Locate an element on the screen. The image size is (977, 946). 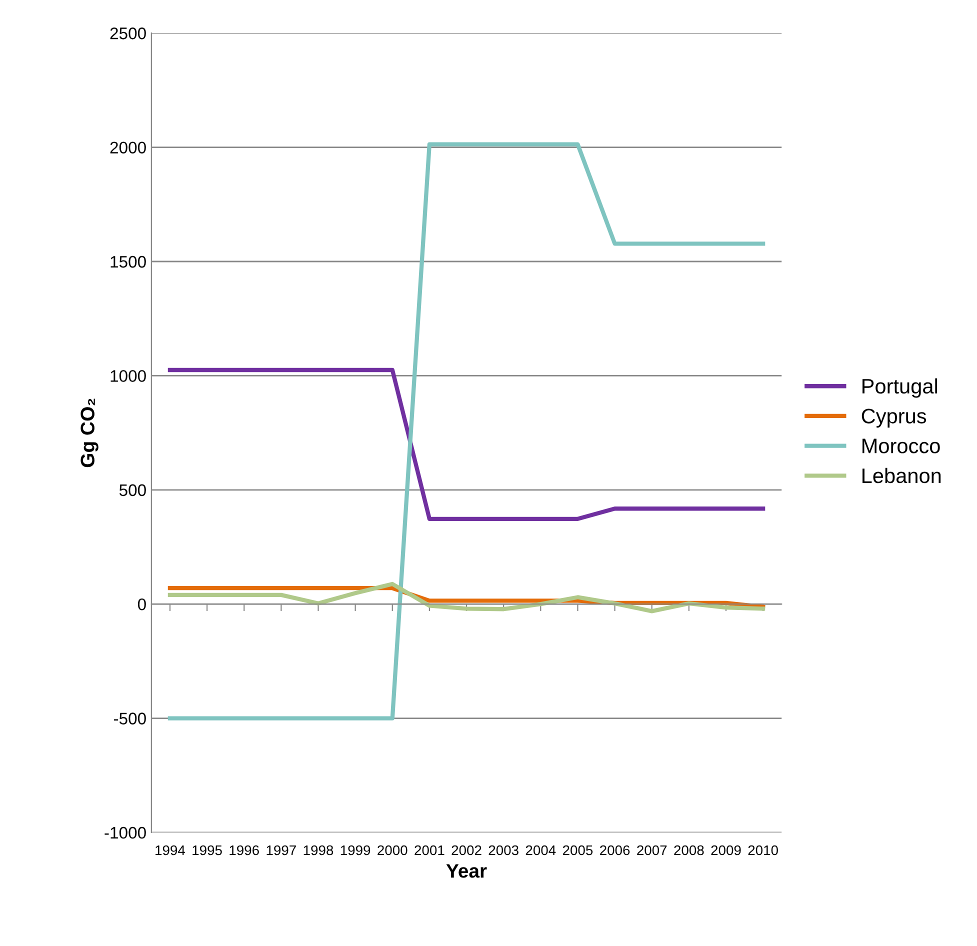
x-tick-label: 2008 is located at coordinates (689, 850).